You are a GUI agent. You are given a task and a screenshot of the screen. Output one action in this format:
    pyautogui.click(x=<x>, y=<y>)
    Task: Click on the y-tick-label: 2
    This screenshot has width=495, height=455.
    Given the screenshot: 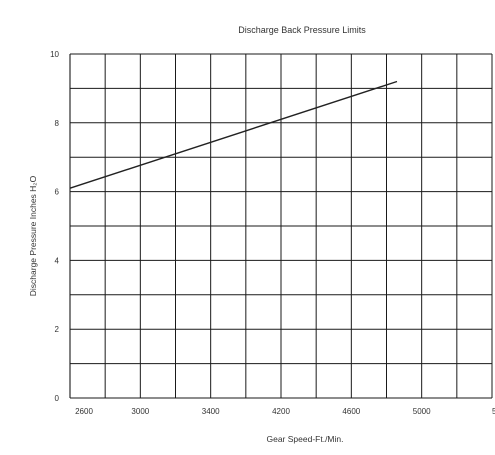 What is the action you would take?
    pyautogui.click(x=57, y=329)
    